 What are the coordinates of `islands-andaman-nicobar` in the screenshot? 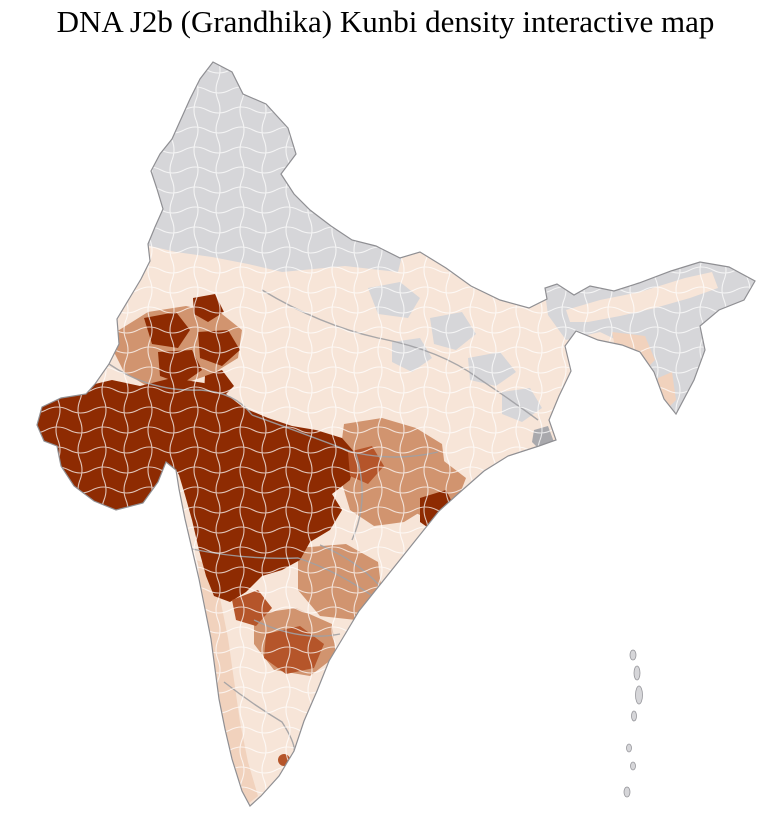 It's located at (633, 723).